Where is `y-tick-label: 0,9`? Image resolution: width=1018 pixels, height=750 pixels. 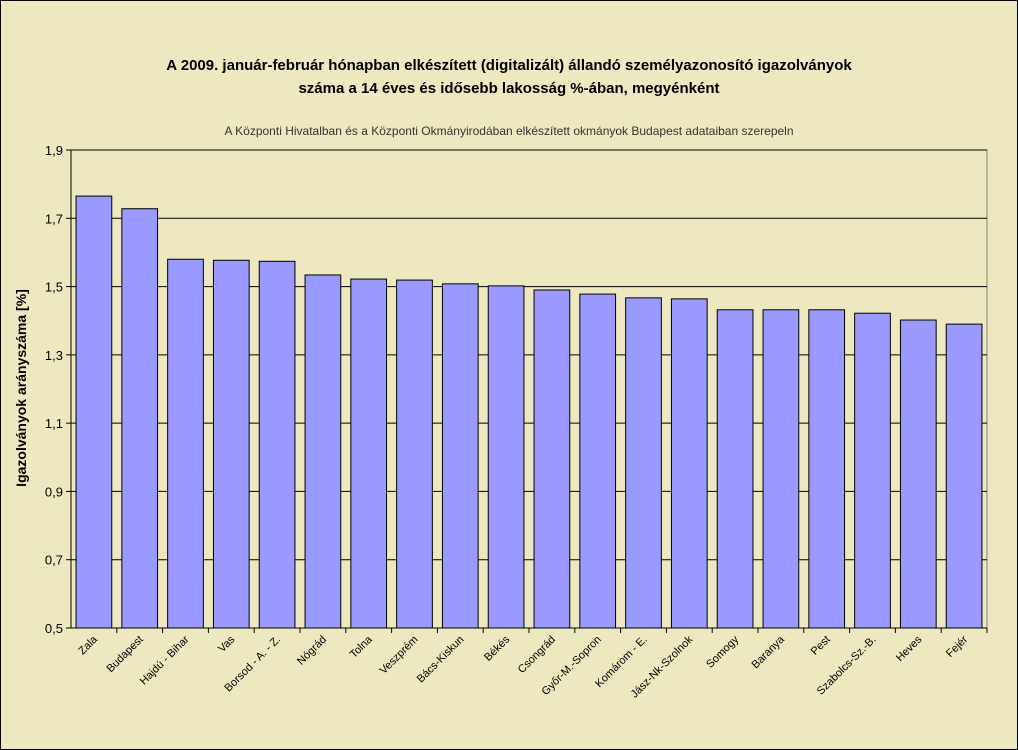
y-tick-label: 0,9 is located at coordinates (54, 491).